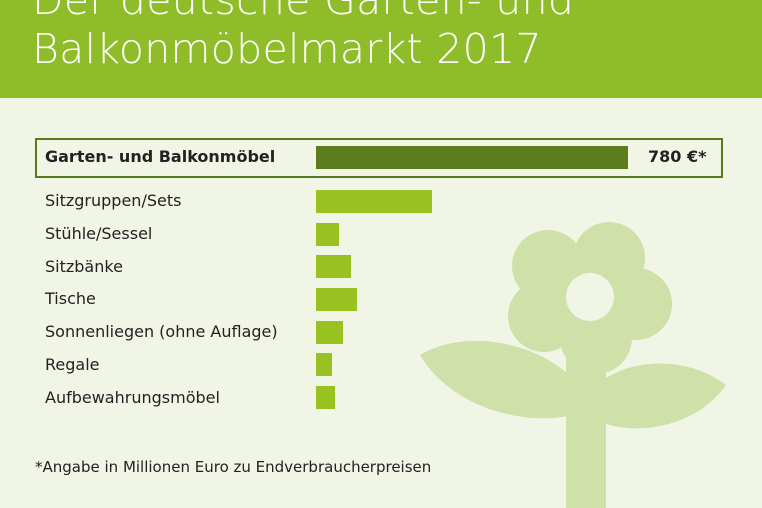 Image resolution: width=762 pixels, height=508 pixels. I want to click on category-label: Regale, so click(72, 364).